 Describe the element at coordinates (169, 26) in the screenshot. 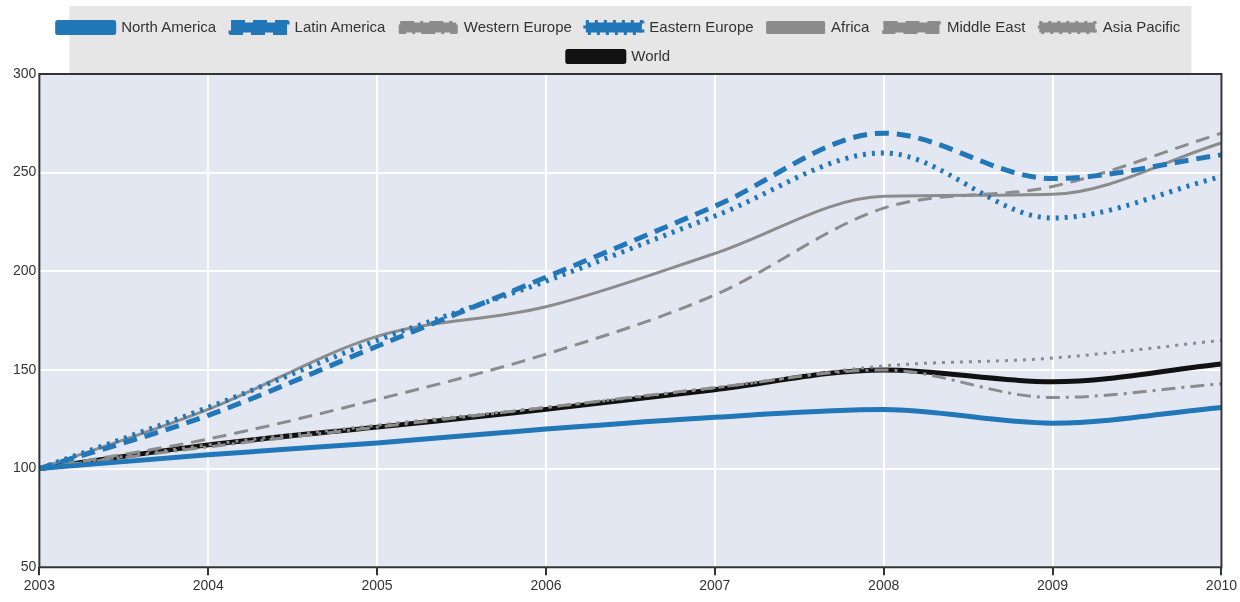

I see `legend-label: North America` at that location.